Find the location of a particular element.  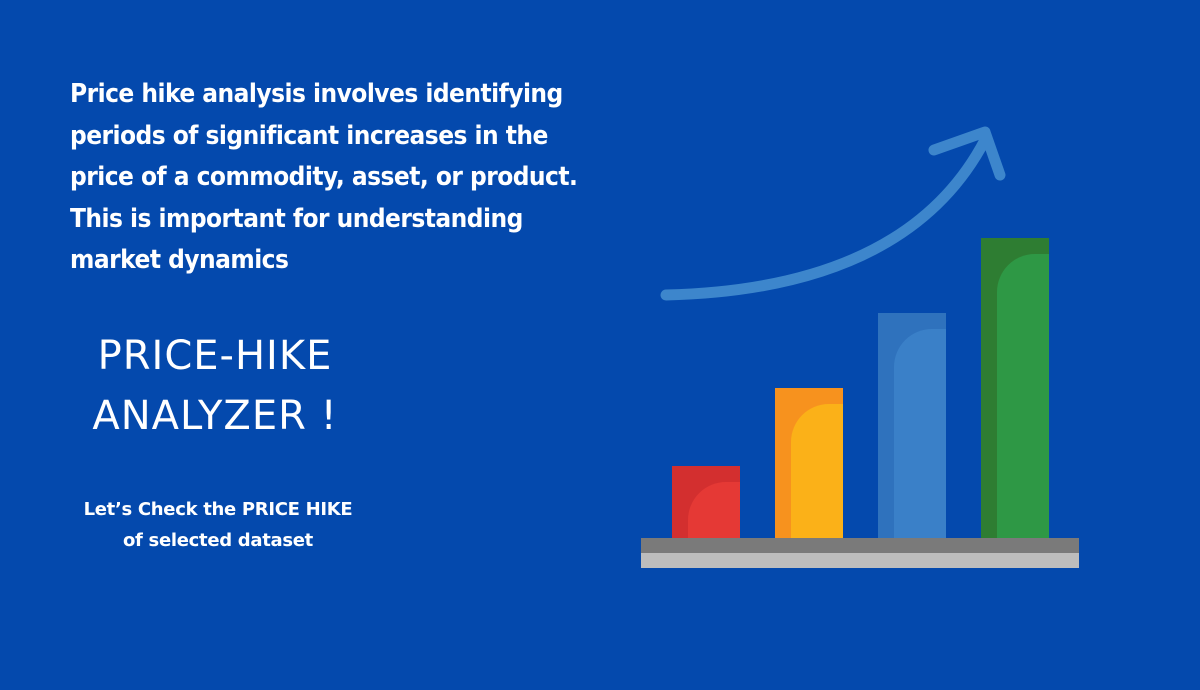

bar-3-highlight is located at coordinates (920, 433).